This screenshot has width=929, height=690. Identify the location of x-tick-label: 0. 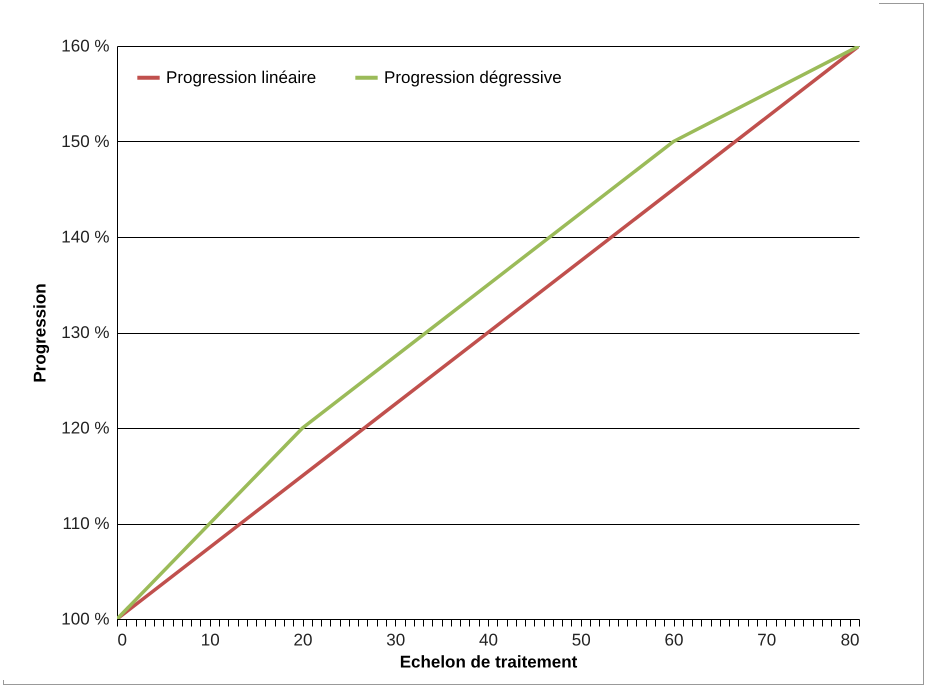
(122, 640).